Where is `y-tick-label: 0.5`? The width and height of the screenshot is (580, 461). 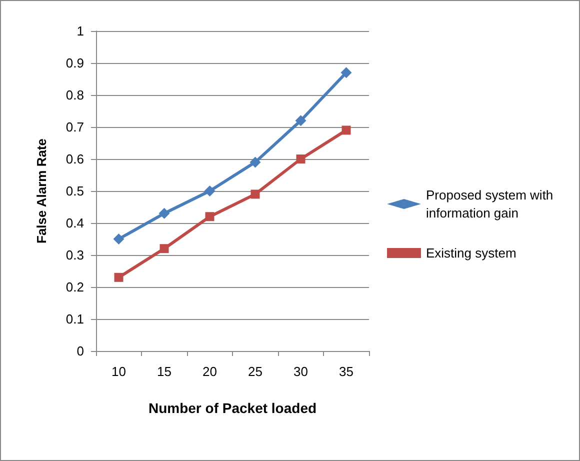
y-tick-label: 0.5 is located at coordinates (75, 191).